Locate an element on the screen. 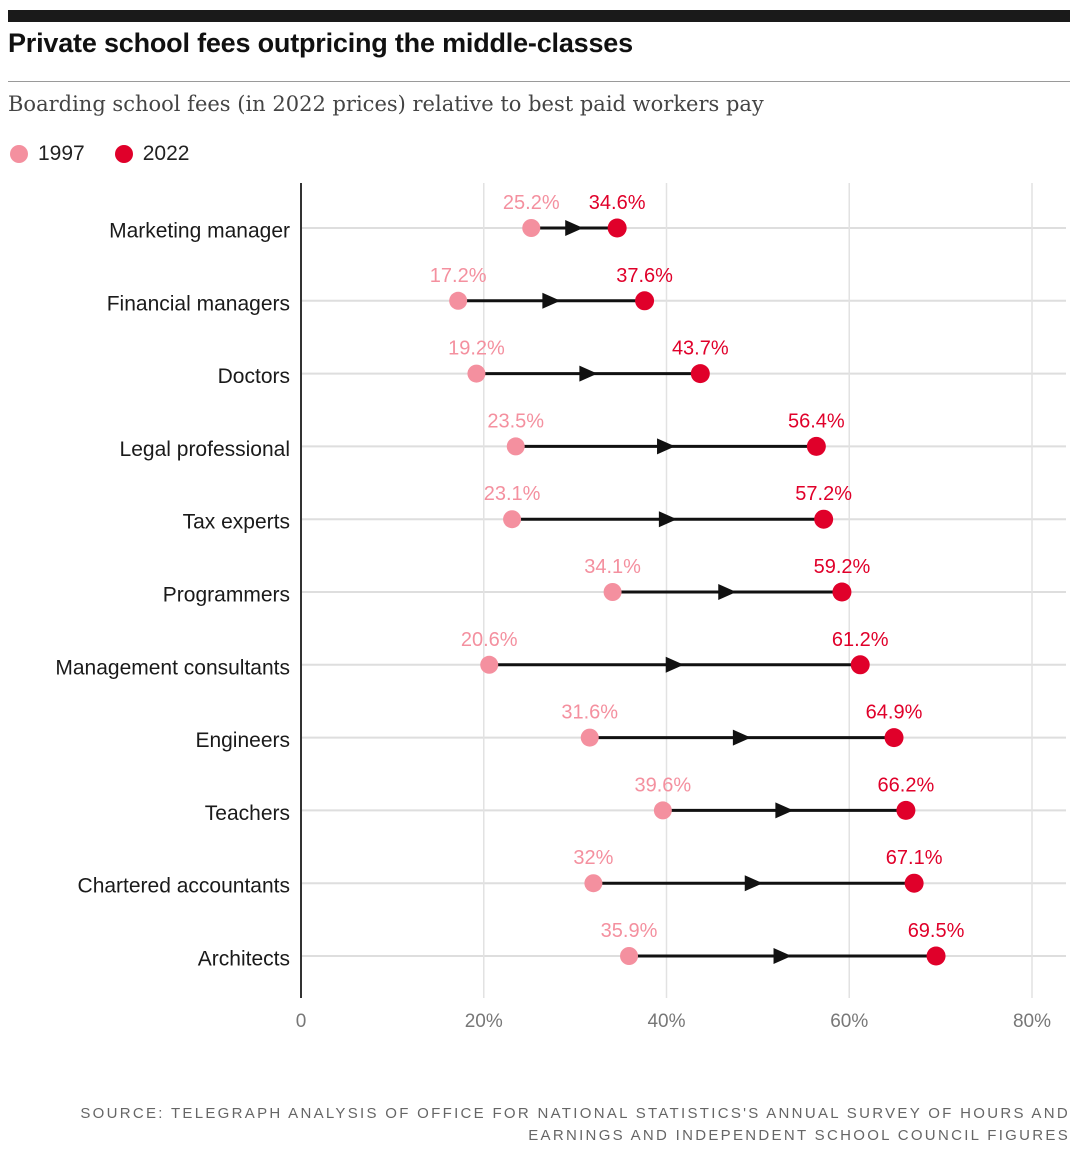 The image size is (1080, 1165). x-tick-label: 40% is located at coordinates (666, 1021).